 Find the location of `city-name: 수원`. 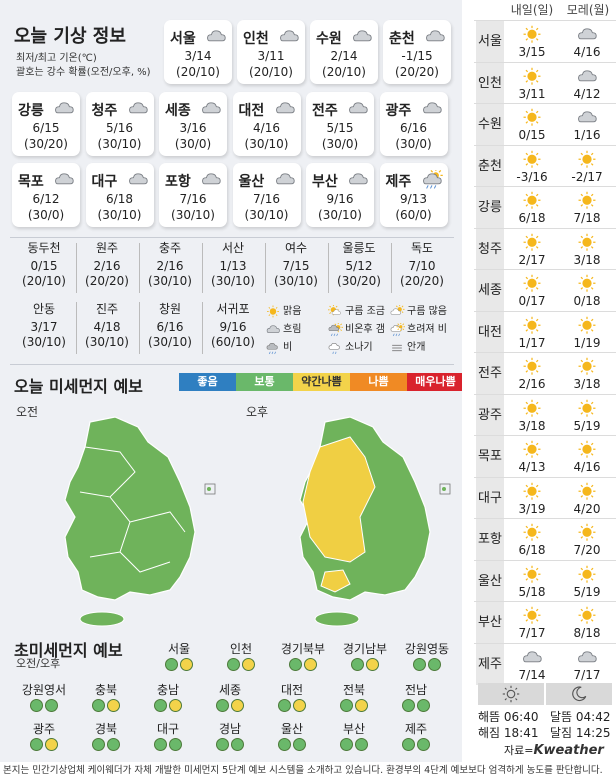

city-name: 수원 is located at coordinates (329, 39).